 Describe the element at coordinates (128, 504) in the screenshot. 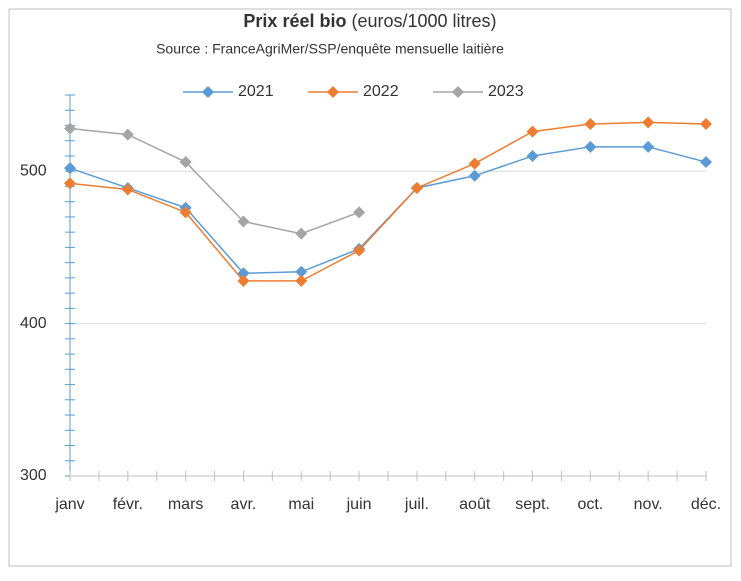

I see `x-tick-label: févr.` at that location.